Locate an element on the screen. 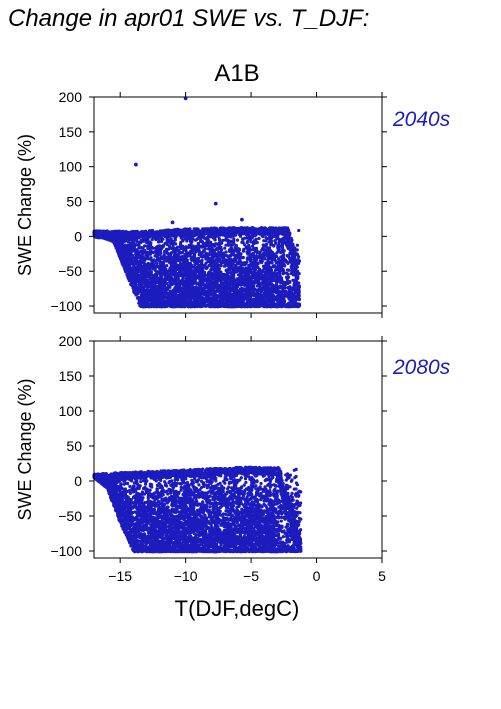 The height and width of the screenshot is (709, 501). scenario-label: A1B is located at coordinates (236, 73).